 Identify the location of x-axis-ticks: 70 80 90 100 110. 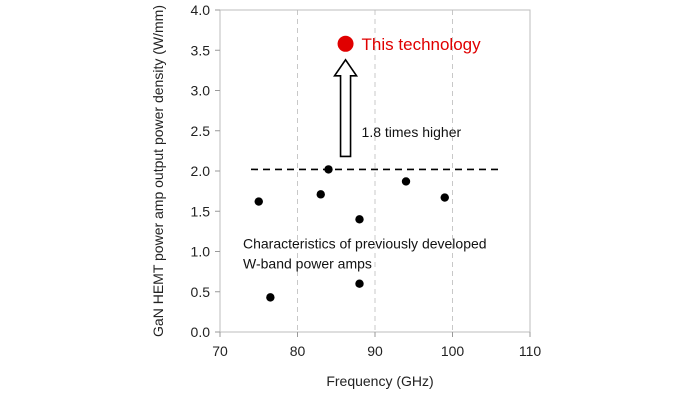
(376, 345).